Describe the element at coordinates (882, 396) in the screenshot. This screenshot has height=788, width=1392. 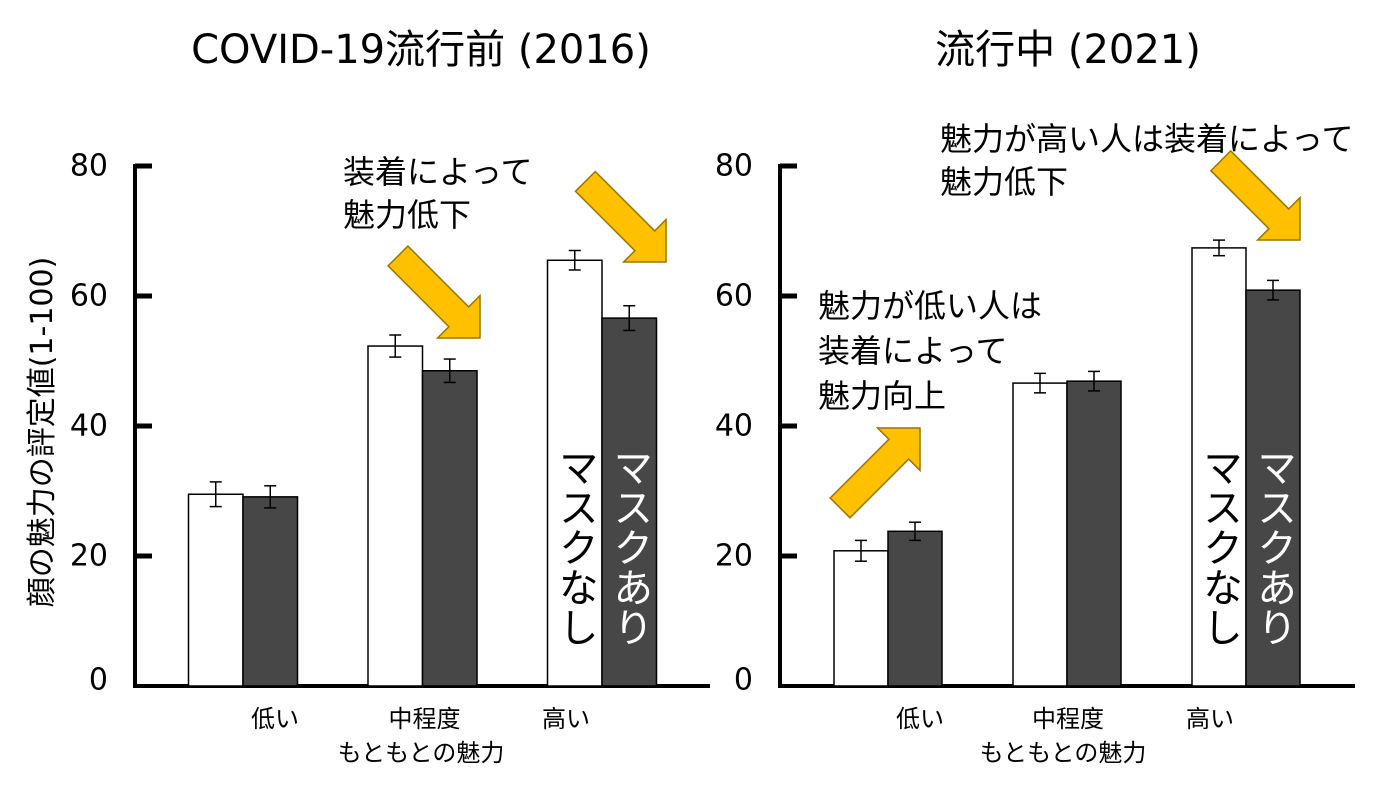
I see `annotation-line: 魅力向上` at that location.